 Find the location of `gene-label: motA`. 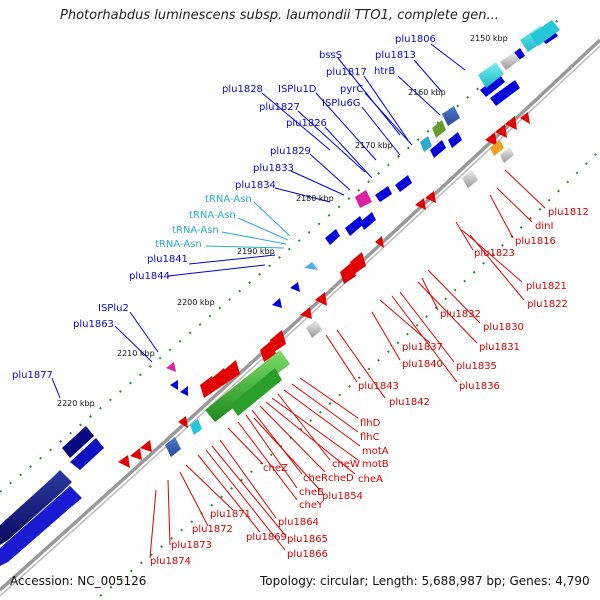

gene-label: motA is located at coordinates (375, 451).